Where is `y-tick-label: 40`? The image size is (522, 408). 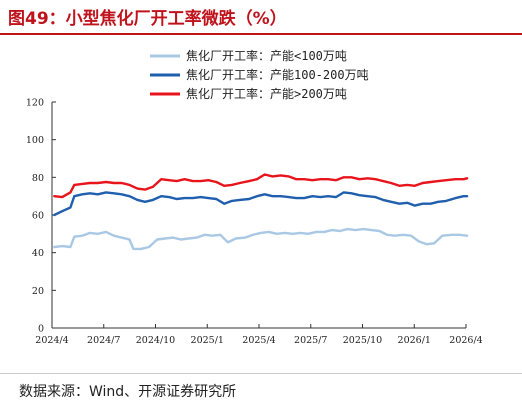 y-tick-label: 40 is located at coordinates (38, 253).